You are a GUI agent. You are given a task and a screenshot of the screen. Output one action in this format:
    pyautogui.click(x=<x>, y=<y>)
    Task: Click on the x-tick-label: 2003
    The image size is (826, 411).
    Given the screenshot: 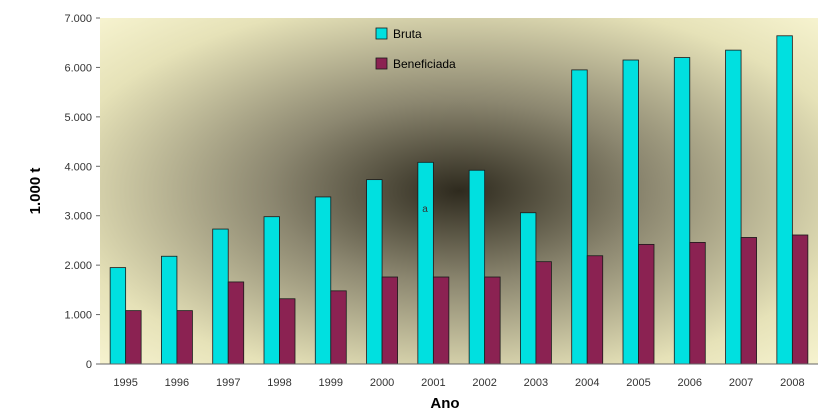 What is the action you would take?
    pyautogui.click(x=536, y=383)
    